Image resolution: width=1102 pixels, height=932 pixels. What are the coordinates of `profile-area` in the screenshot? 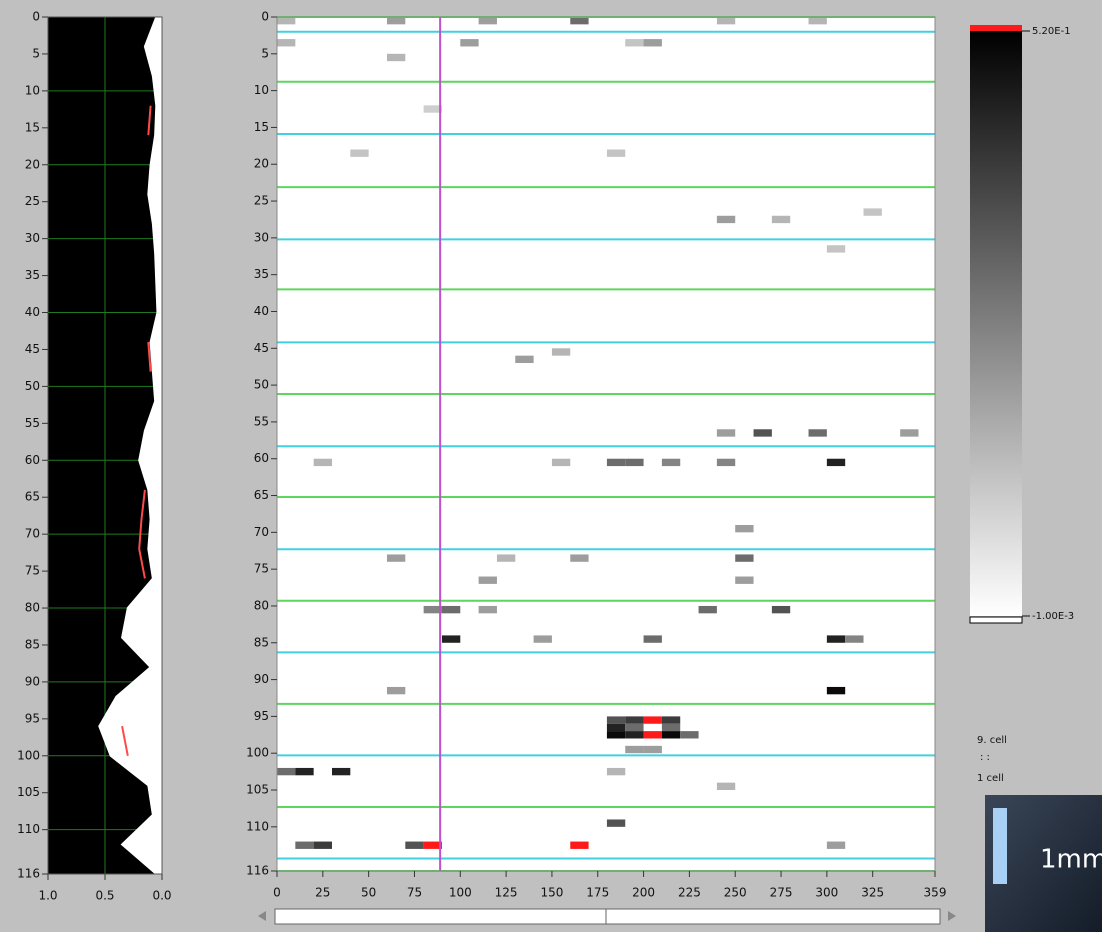 It's located at (130, 445).